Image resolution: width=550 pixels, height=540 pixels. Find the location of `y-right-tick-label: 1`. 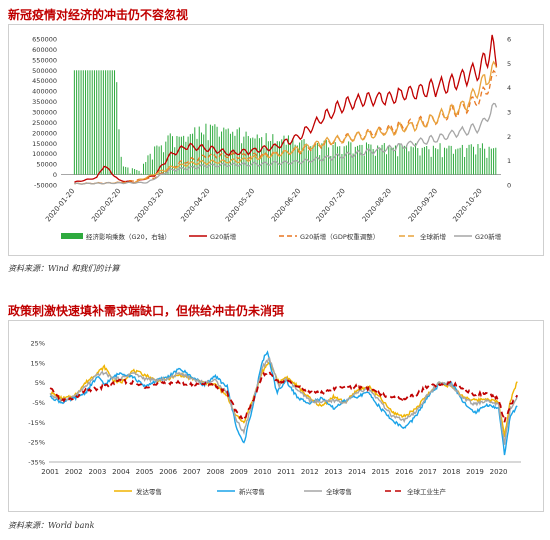

y-right-tick-label: 1 is located at coordinates (509, 161).